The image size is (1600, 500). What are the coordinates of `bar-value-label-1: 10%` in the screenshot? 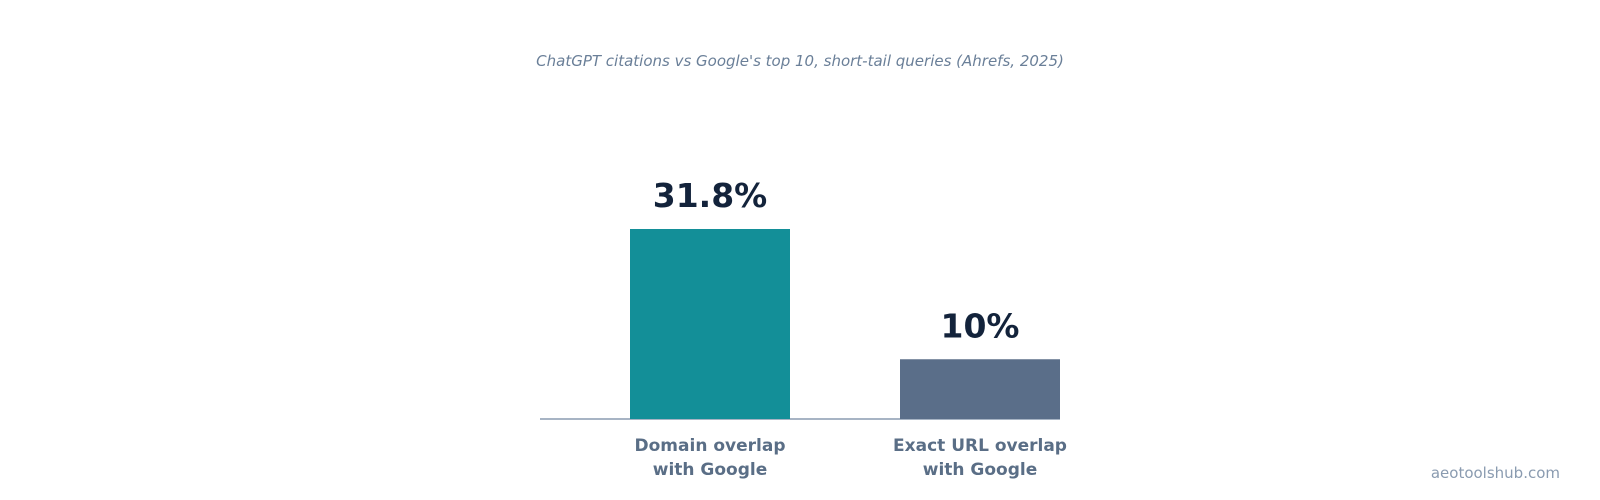 It's located at (980, 325).